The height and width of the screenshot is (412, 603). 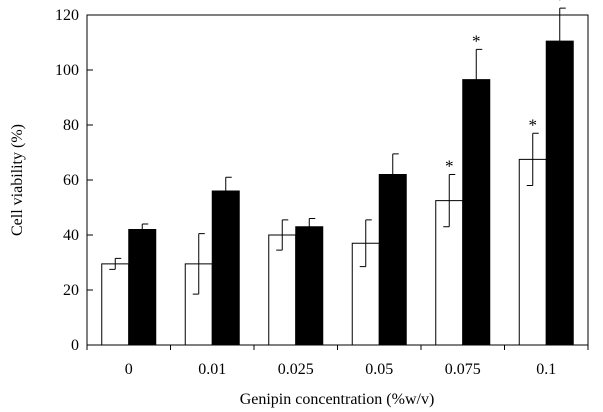 What do you see at coordinates (337, 399) in the screenshot?
I see `x-axis-title: Genipin concentration (%w/v)` at bounding box center [337, 399].